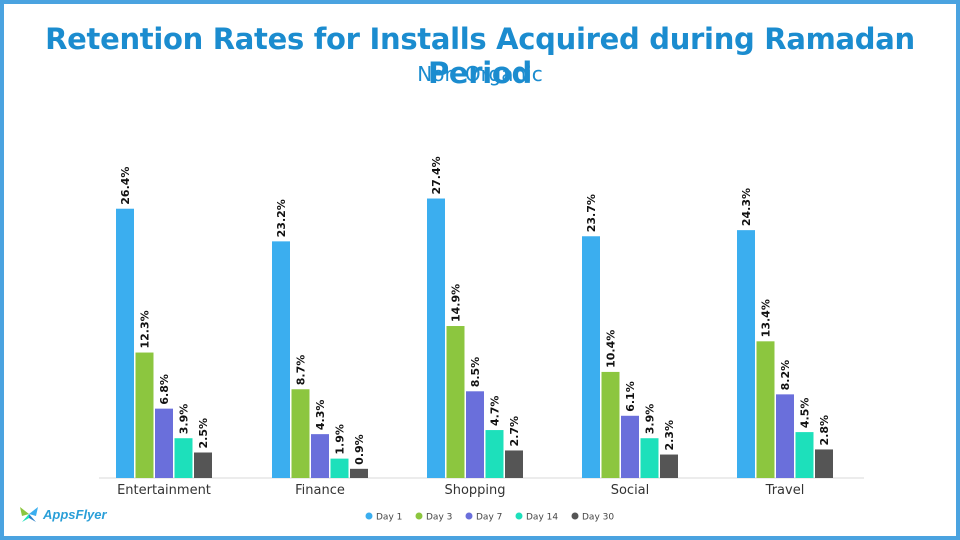 This screenshot has width=960, height=540. What do you see at coordinates (456, 303) in the screenshot?
I see `data-label: 14.9%` at bounding box center [456, 303].